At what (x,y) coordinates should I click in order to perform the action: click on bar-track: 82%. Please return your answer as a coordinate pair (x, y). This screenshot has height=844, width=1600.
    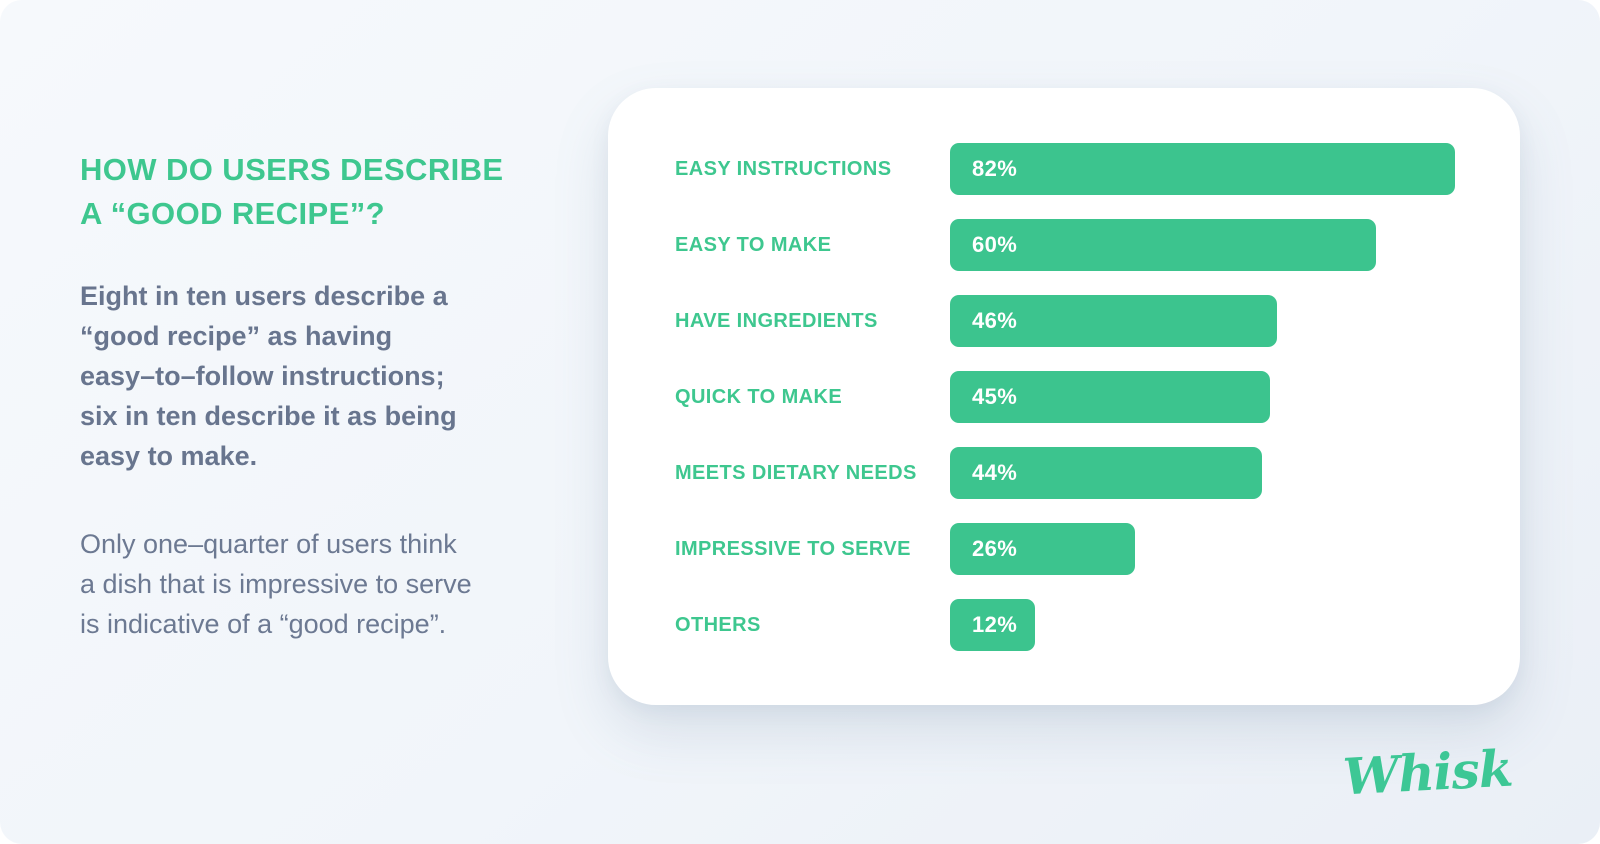
    Looking at the image, I should click on (1202, 169).